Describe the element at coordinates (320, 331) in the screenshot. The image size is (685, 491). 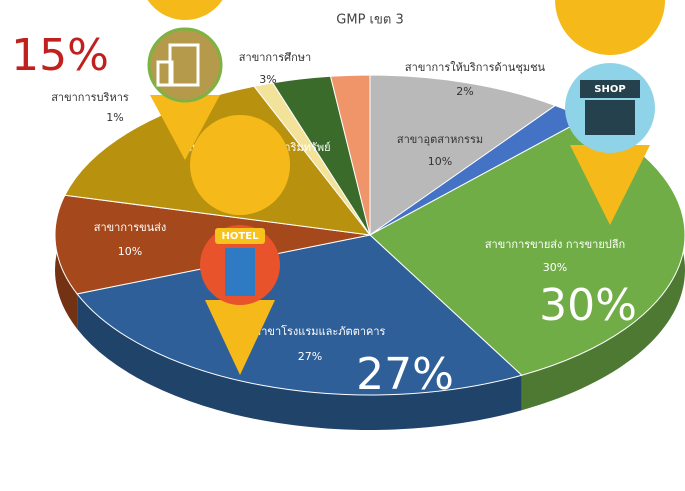
I see `category-label: สาขาโรงแรมและภัตตาคาร` at that location.